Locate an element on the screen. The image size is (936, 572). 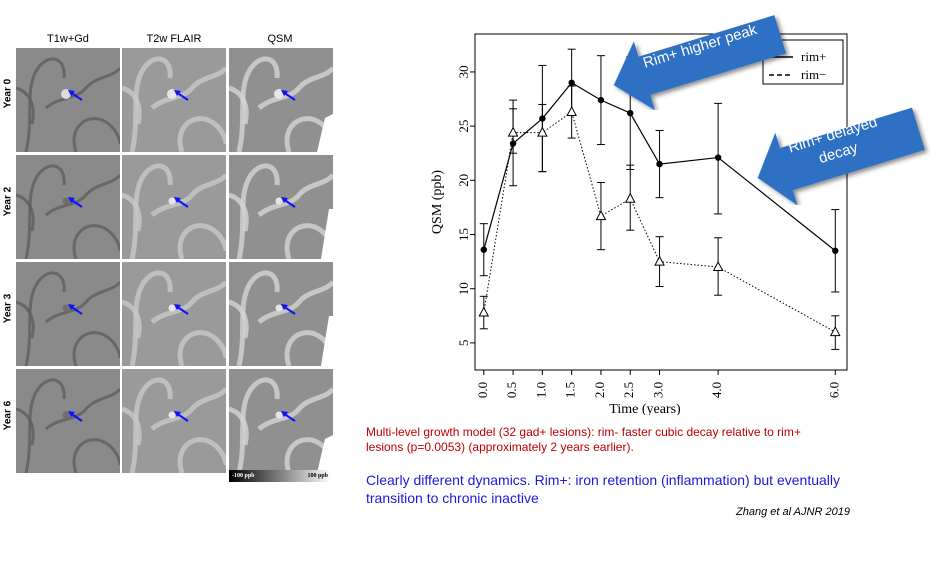
y-tick-label: 10 is located at coordinates (463, 288).